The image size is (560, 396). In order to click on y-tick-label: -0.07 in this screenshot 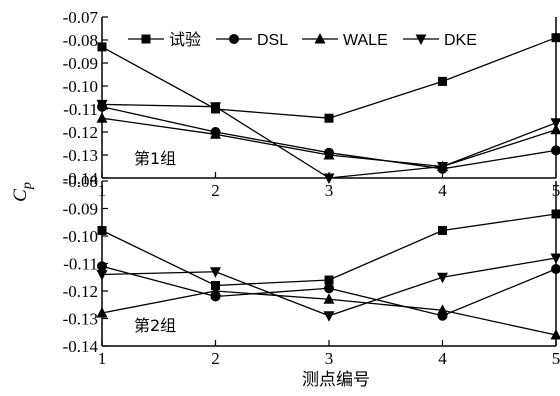, I will do `click(81, 17)`.